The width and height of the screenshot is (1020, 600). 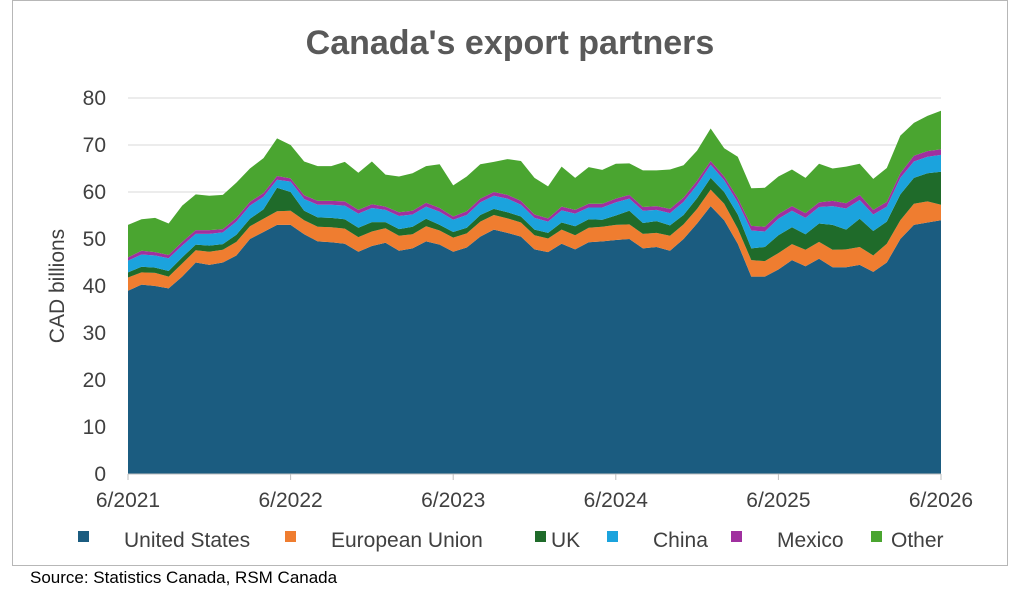 What do you see at coordinates (94, 145) in the screenshot?
I see `y-tick-label: 70` at bounding box center [94, 145].